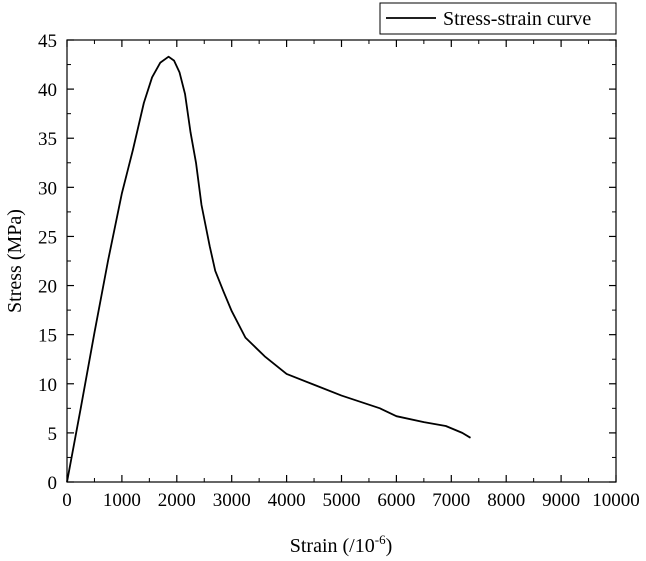 This screenshot has width=646, height=561. I want to click on x-tick-label: 4000, so click(287, 500).